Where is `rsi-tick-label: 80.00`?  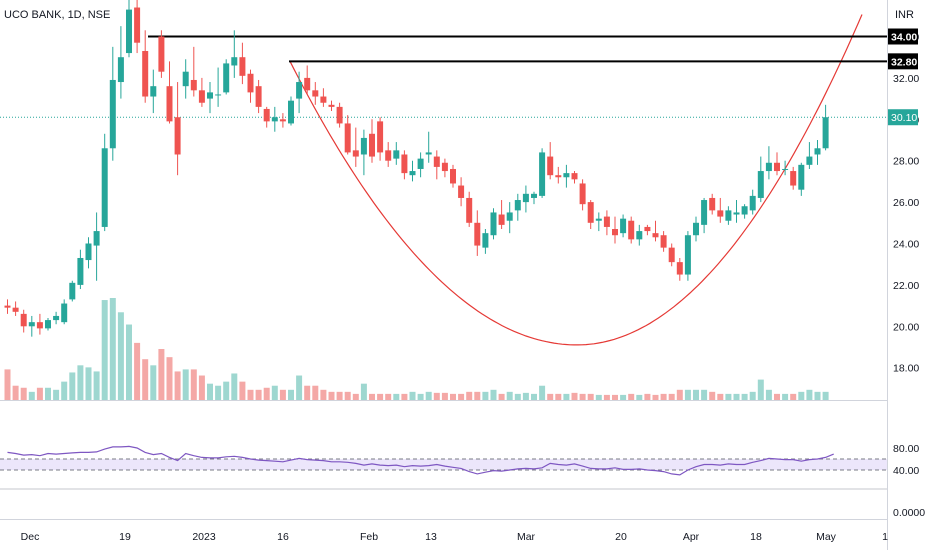 rsi-tick-label: 80.00 is located at coordinates (906, 449).